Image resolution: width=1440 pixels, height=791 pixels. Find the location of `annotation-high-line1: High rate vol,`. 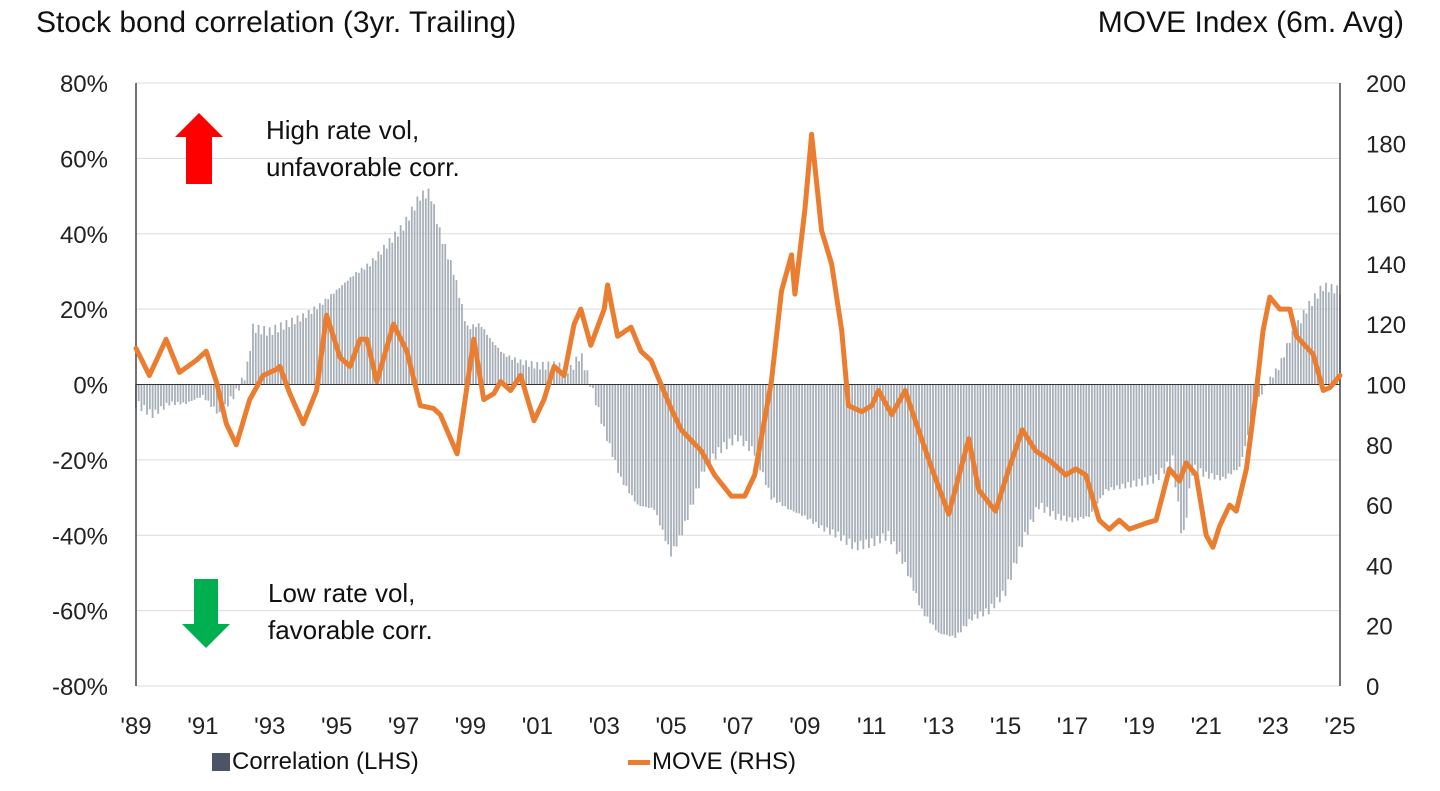

annotation-high-line1: High rate vol, is located at coordinates (342, 130).